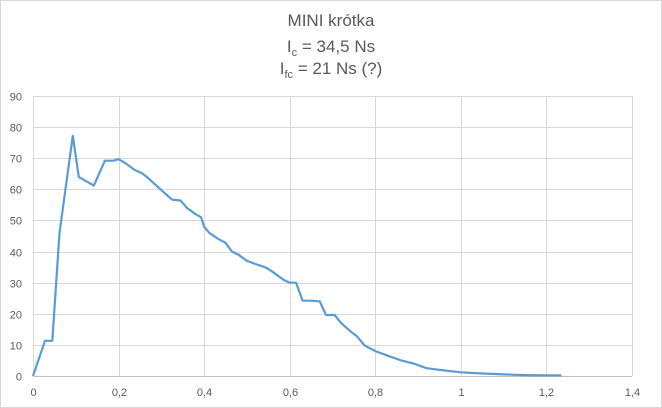 The image size is (662, 408). I want to click on chart-subtitle-ifc: Ifc = 21 Ns (?), so click(331, 72).